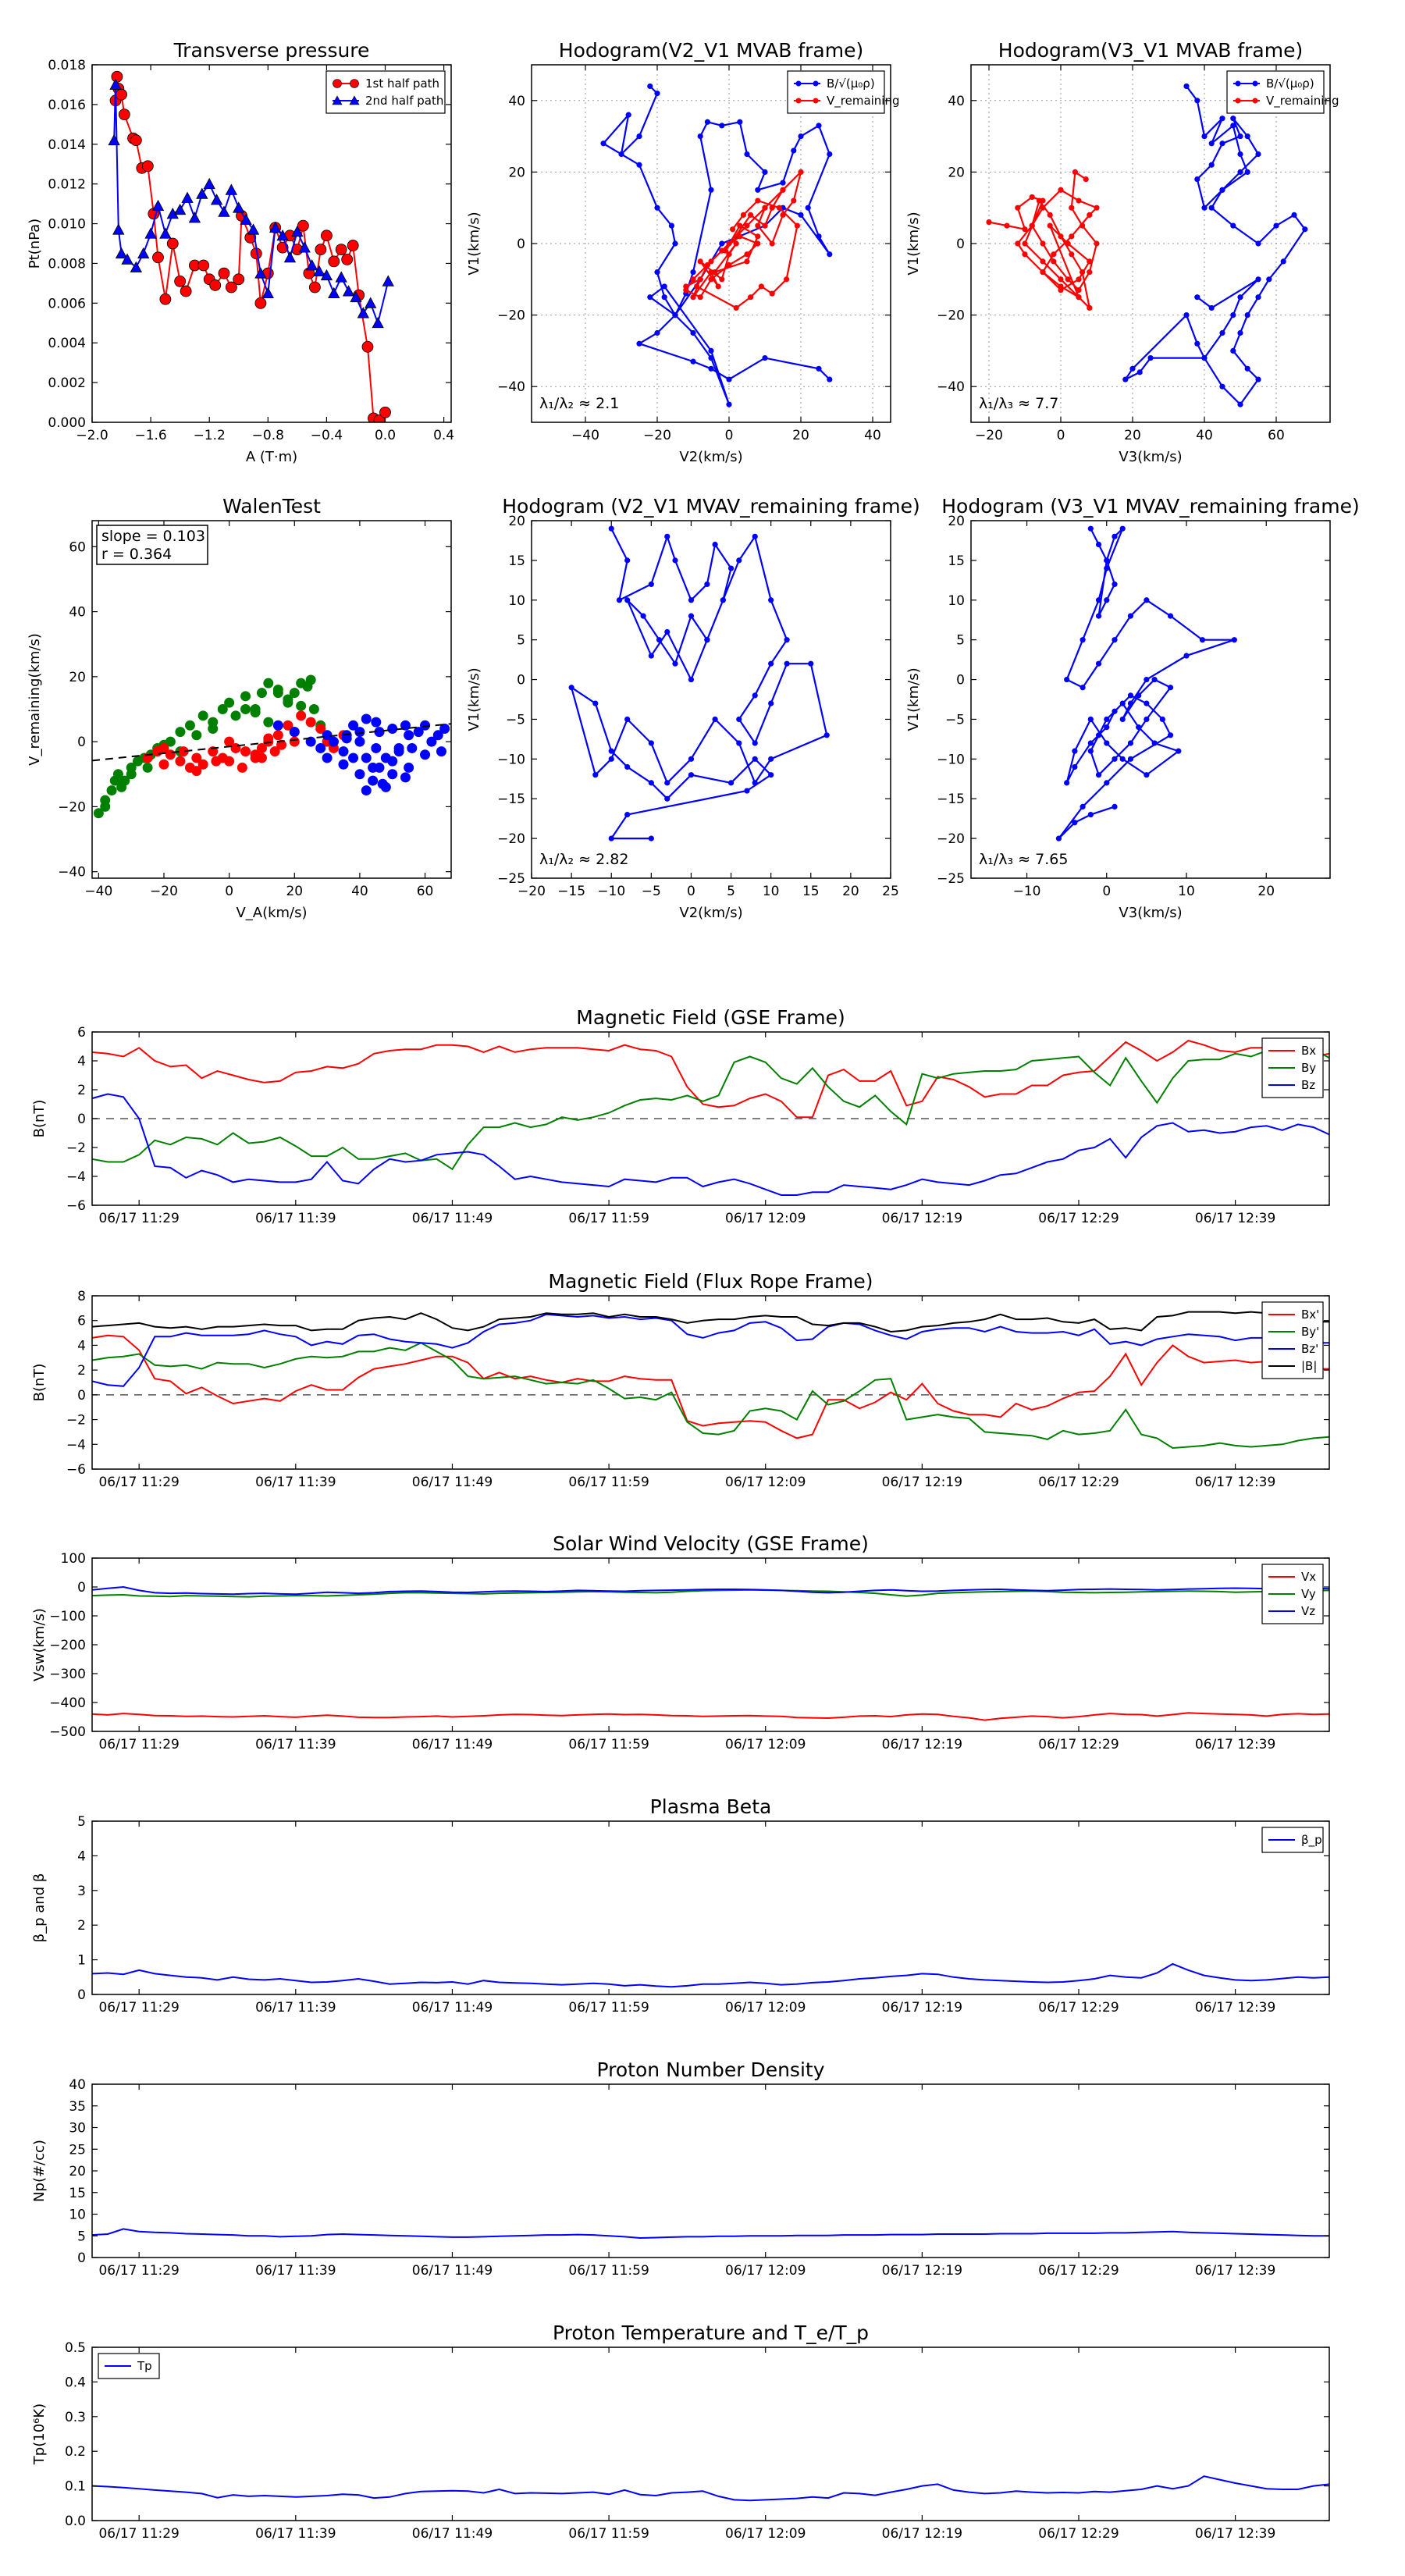 The width and height of the screenshot is (1405, 2576). What do you see at coordinates (77, 2129) in the screenshot?
I see `y-tick-label: 30` at bounding box center [77, 2129].